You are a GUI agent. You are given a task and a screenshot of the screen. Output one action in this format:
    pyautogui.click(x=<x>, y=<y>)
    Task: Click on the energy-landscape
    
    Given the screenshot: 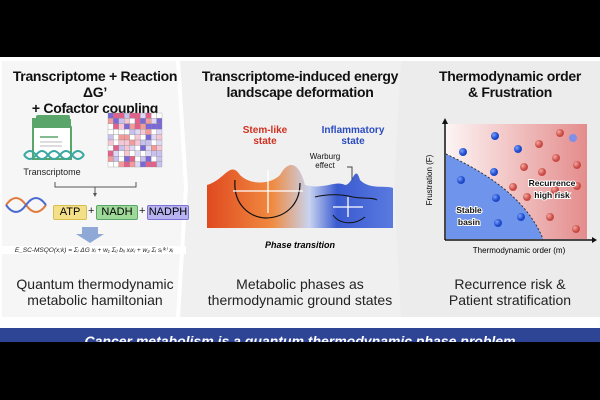 What is the action you would take?
    pyautogui.click(x=300, y=196)
    